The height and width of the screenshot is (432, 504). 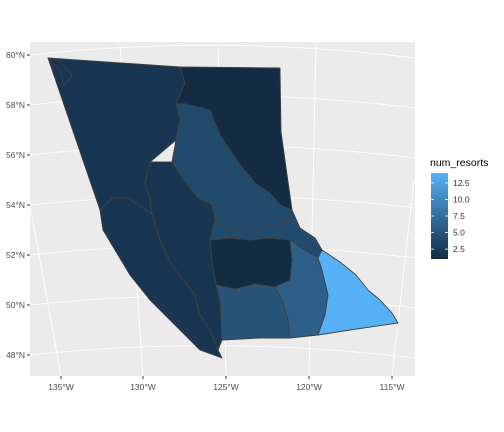 I want to click on y-axis: 60°N 58°N 56°N 54°N 52°N 50°N 48°N, so click(x=18, y=205).